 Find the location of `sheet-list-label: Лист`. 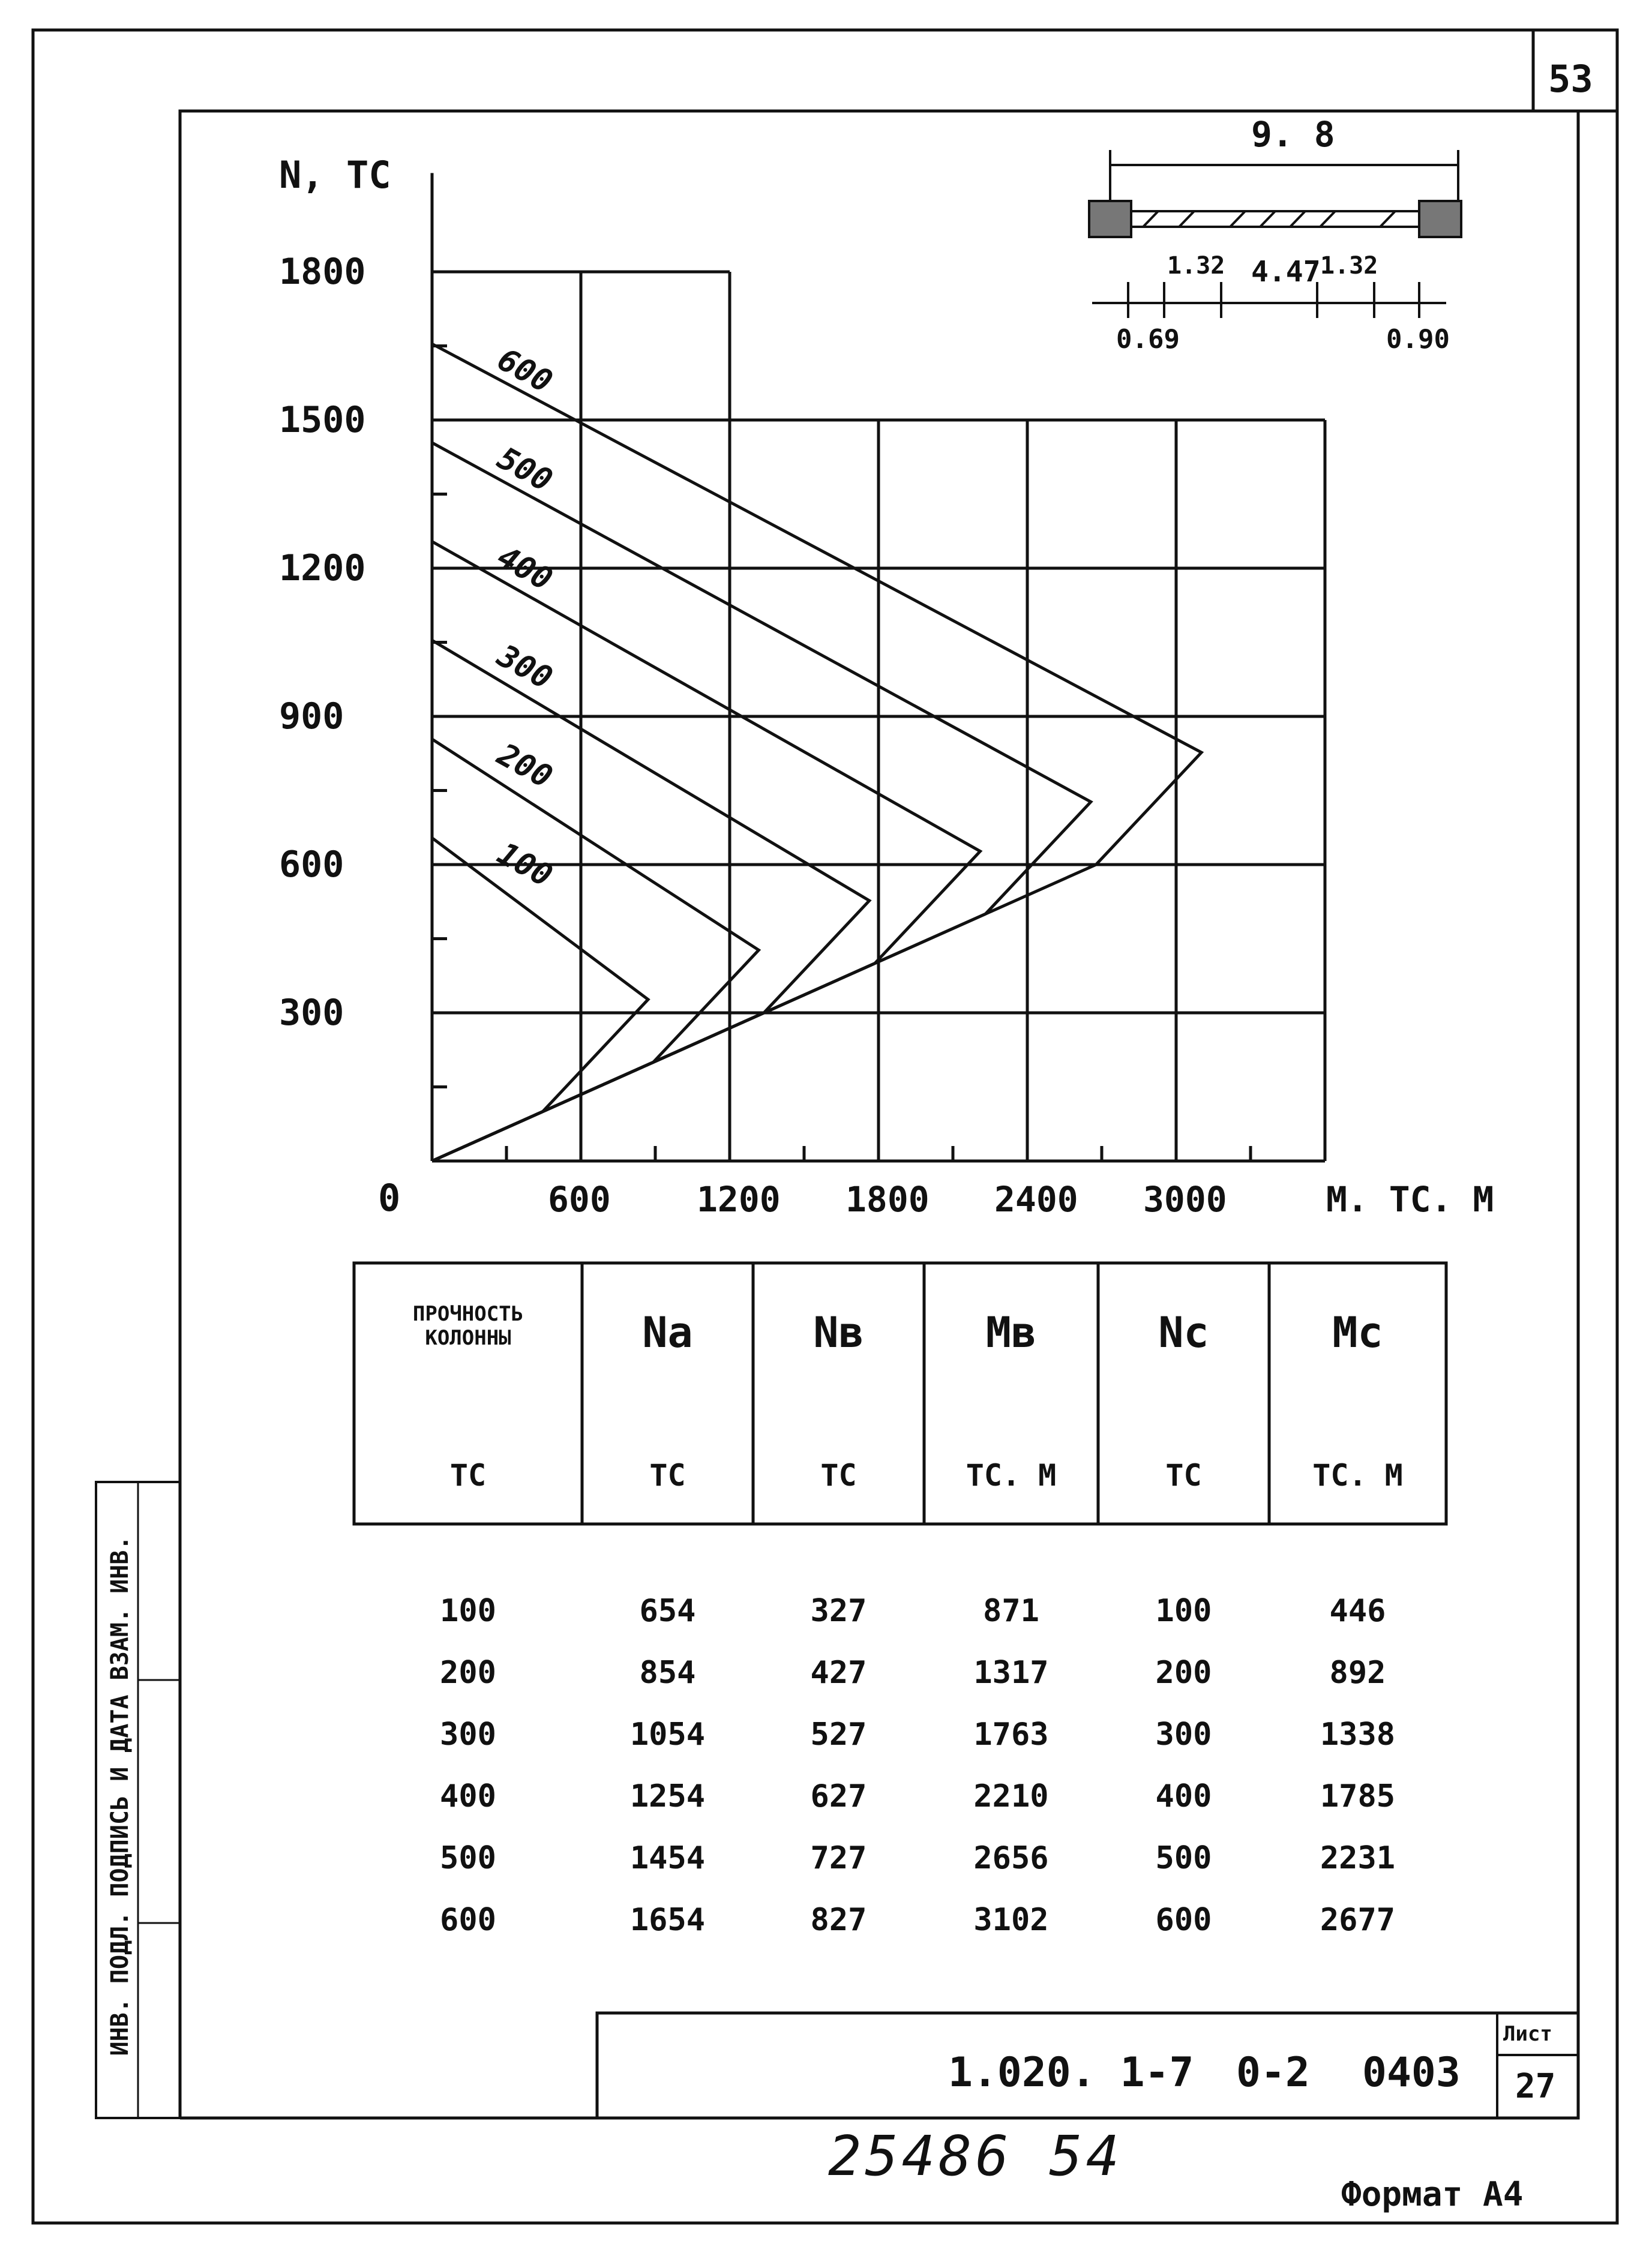

sheet-list-label: Лист is located at coordinates (1527, 2034).